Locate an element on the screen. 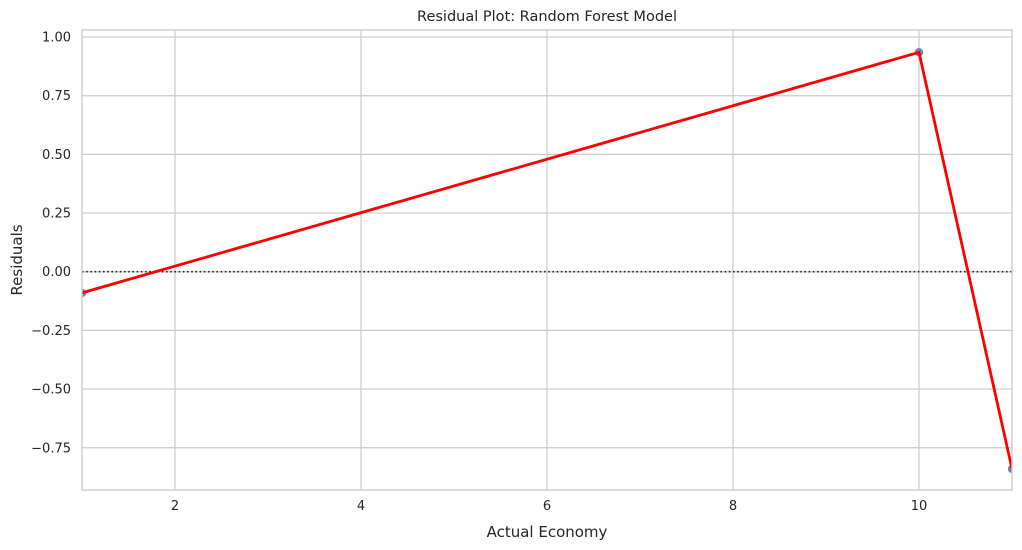 The height and width of the screenshot is (550, 1022). x-tick-label: 2 is located at coordinates (175, 506).